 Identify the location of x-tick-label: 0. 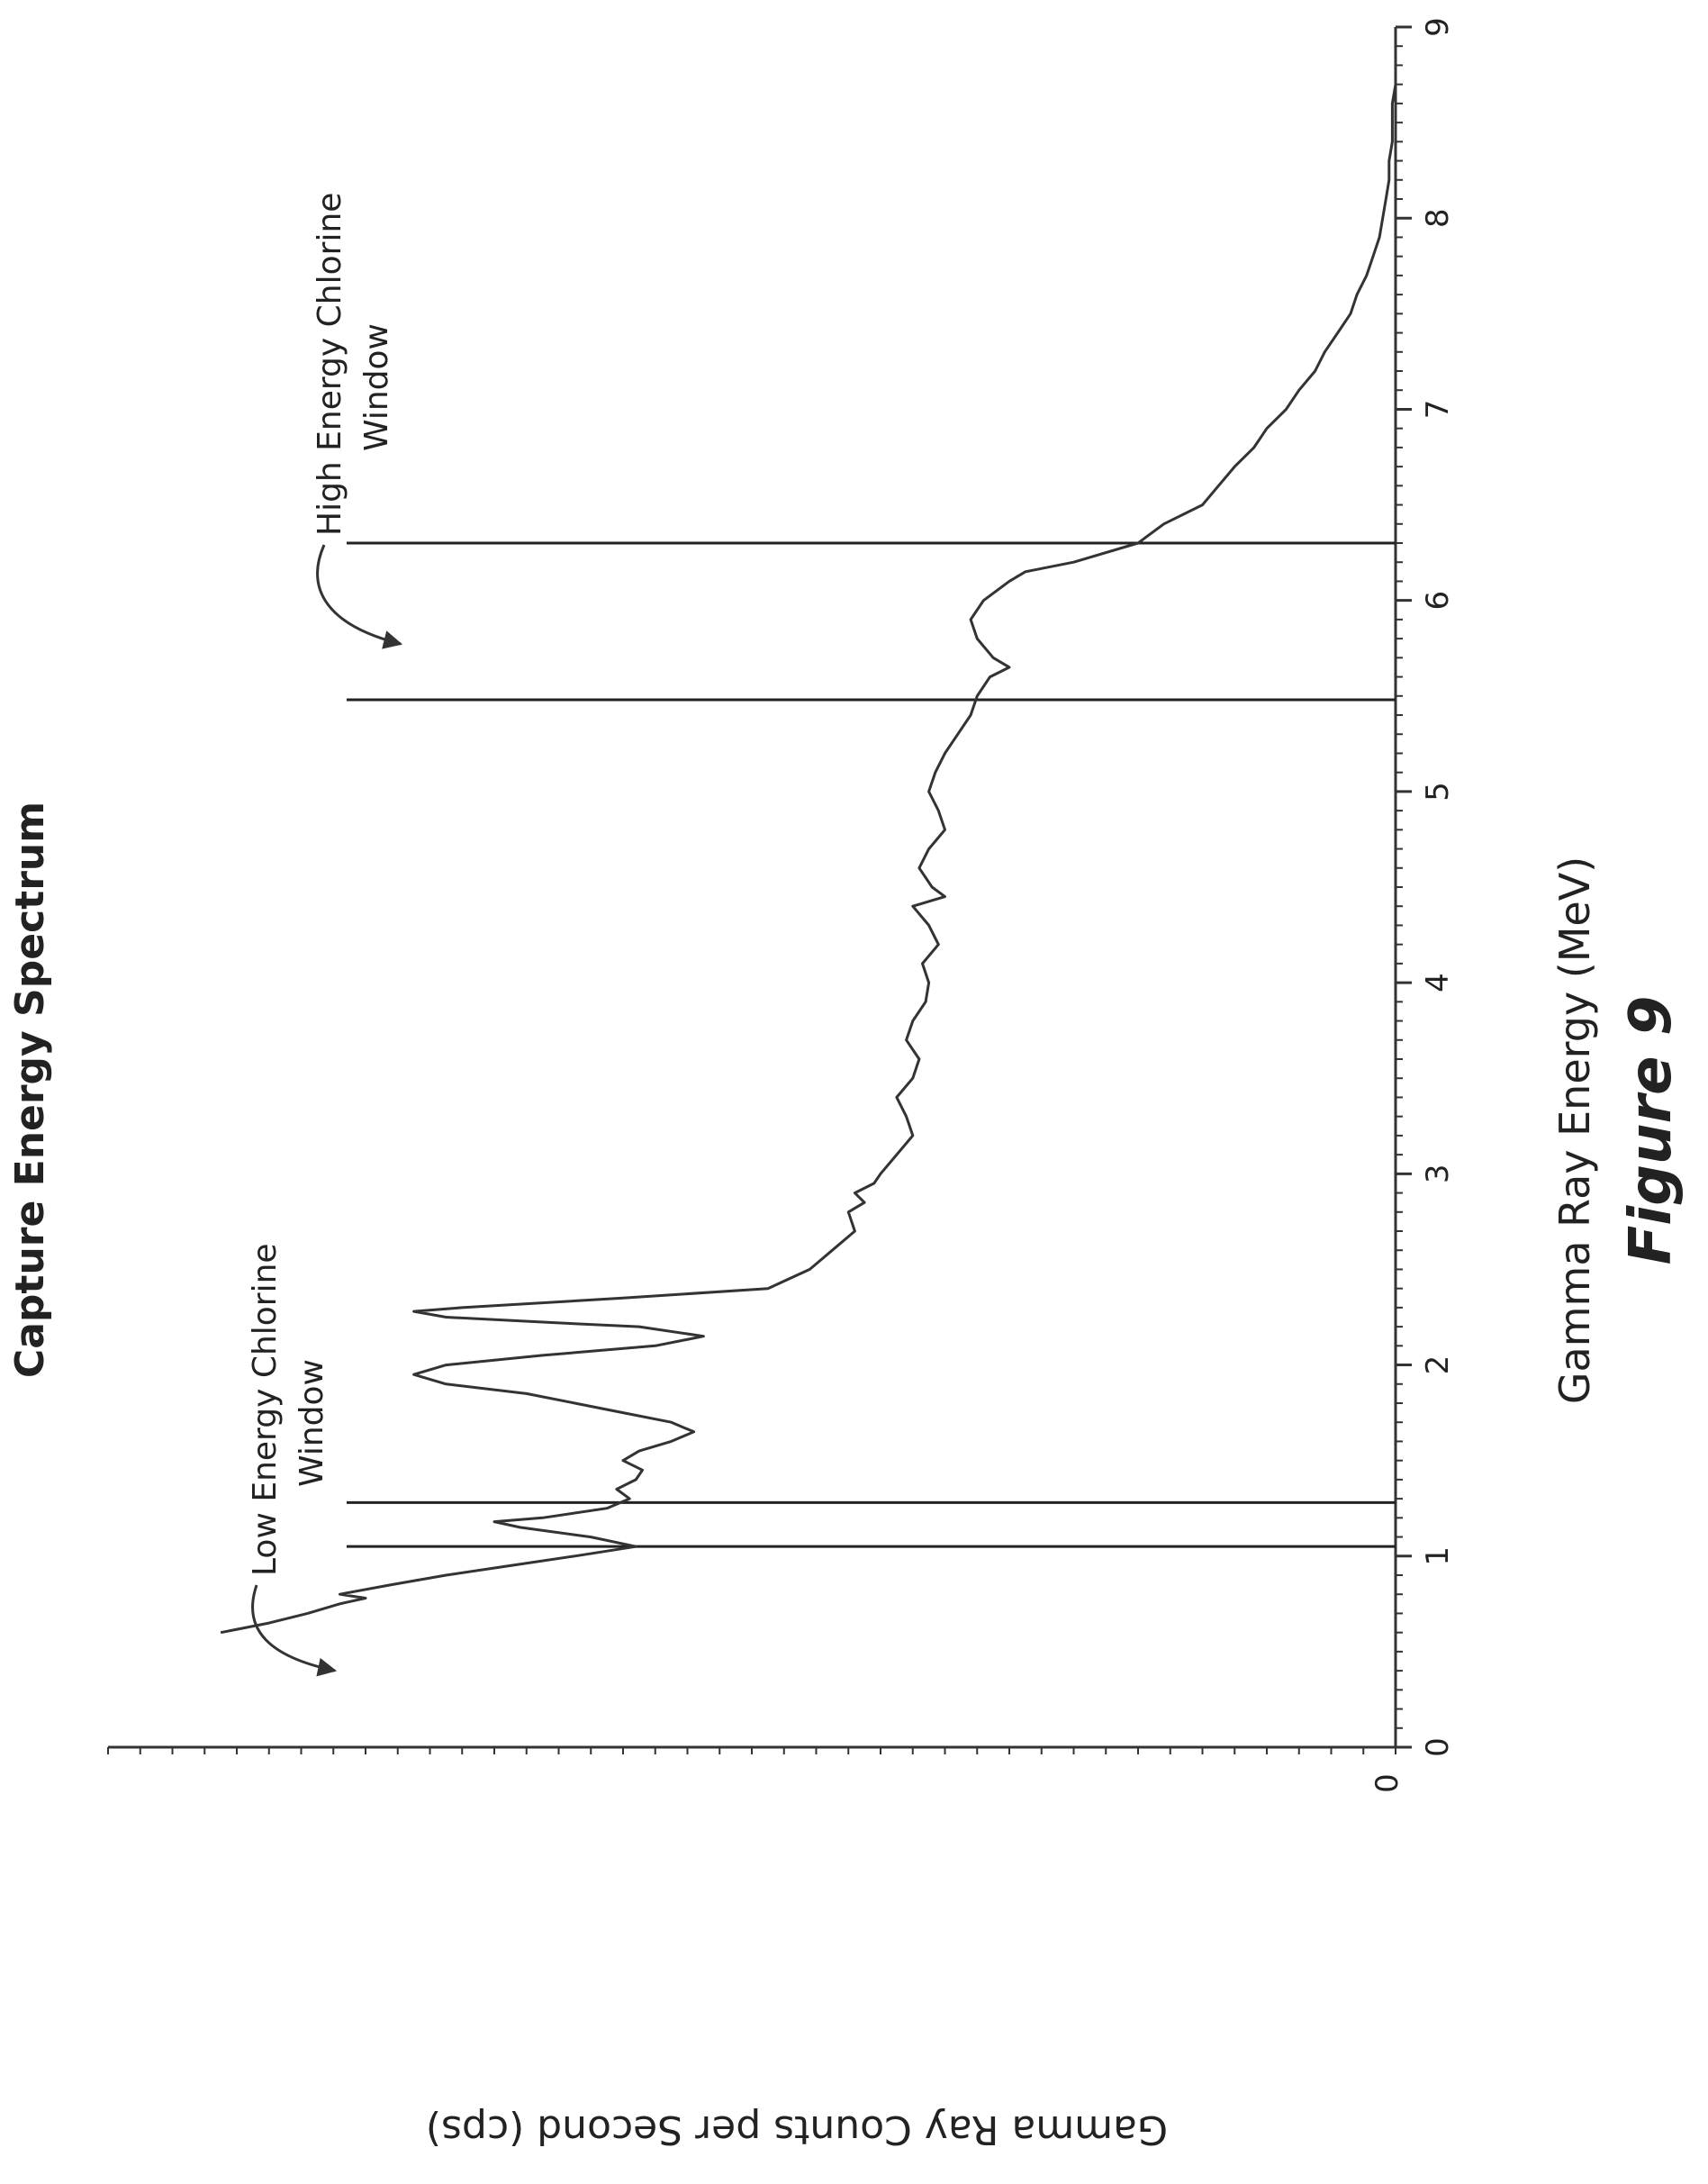
(1438, 1747).